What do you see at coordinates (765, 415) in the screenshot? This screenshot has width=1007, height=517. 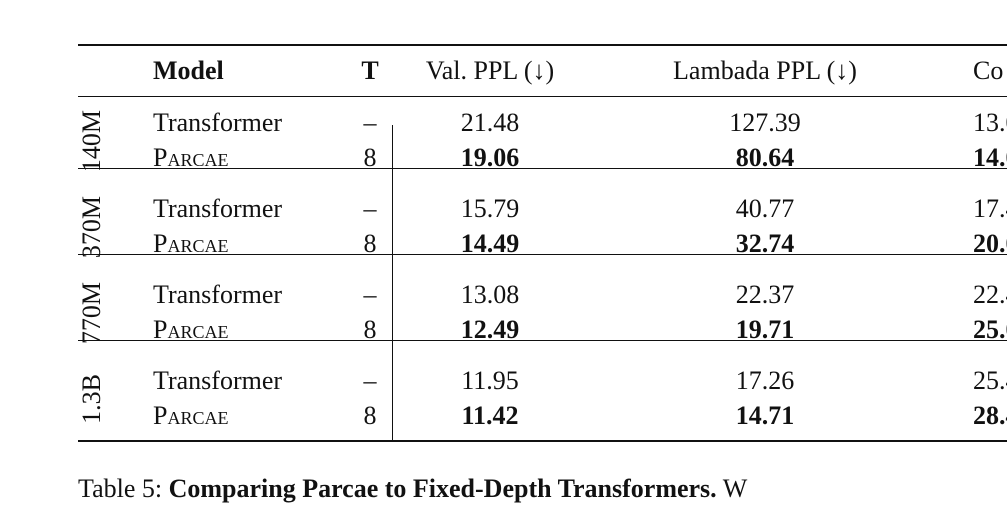 I see `lambada-ppl-cell: 14.71` at bounding box center [765, 415].